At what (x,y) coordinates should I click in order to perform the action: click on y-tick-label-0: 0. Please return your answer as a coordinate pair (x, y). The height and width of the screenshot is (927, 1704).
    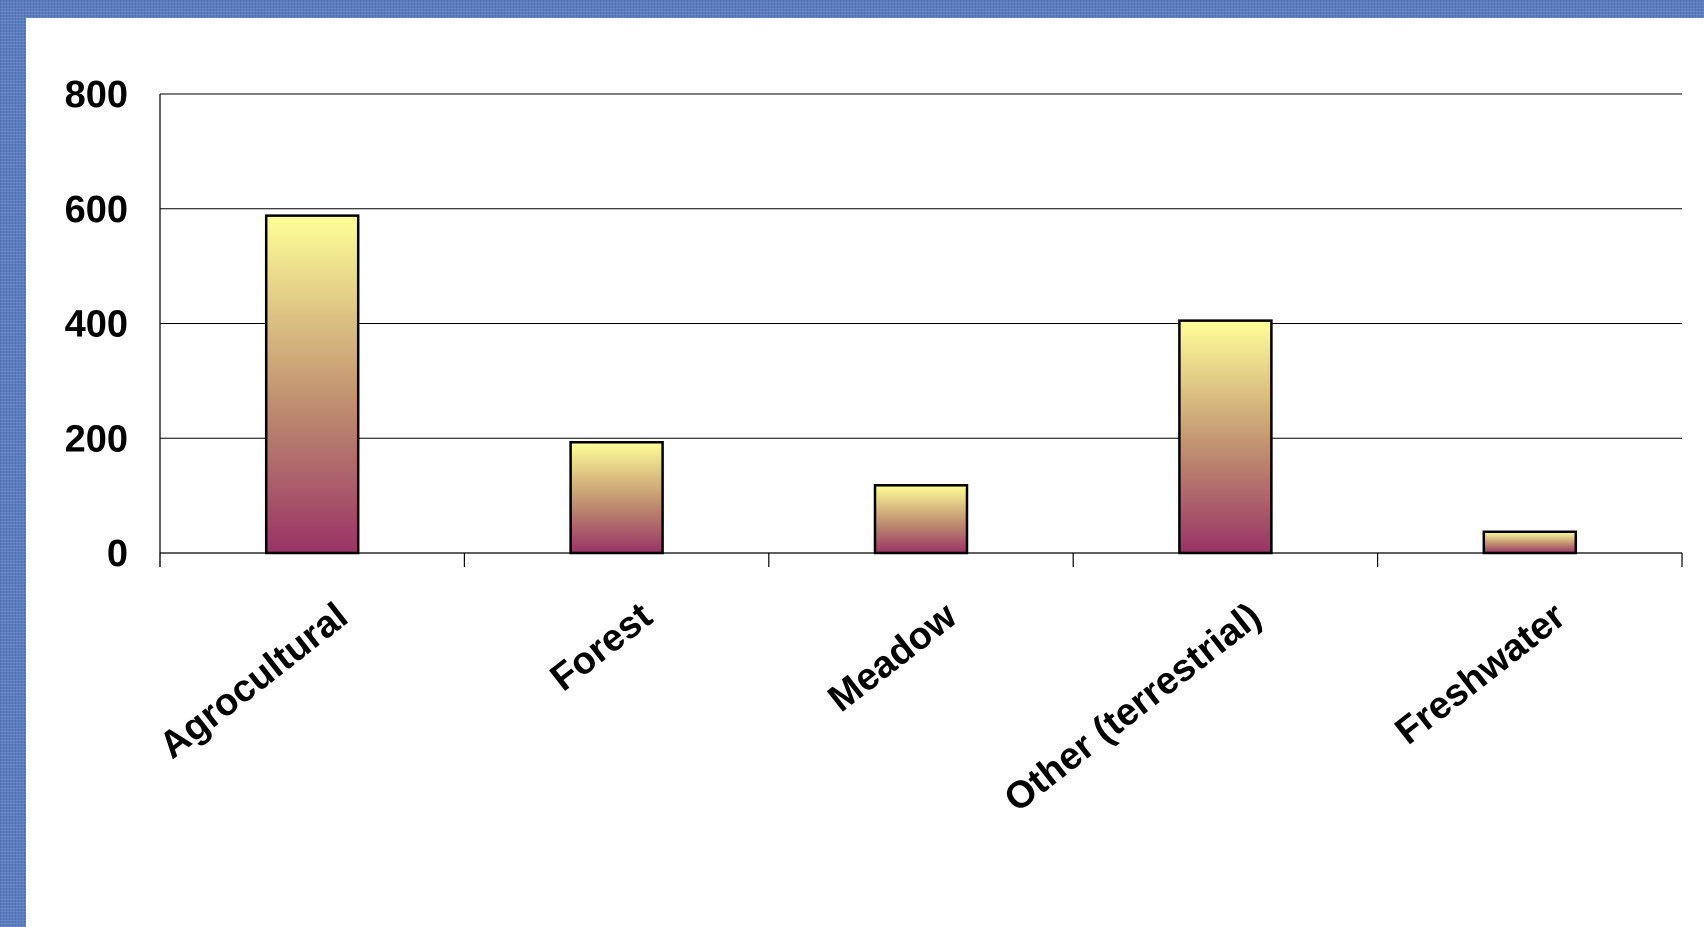
    Looking at the image, I should click on (117, 554).